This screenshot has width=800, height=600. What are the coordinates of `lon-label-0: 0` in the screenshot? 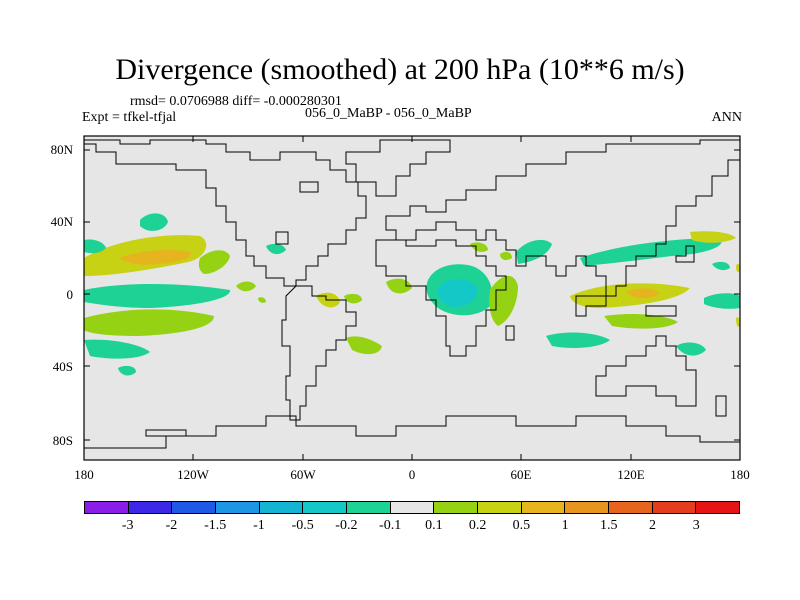 It's located at (412, 474).